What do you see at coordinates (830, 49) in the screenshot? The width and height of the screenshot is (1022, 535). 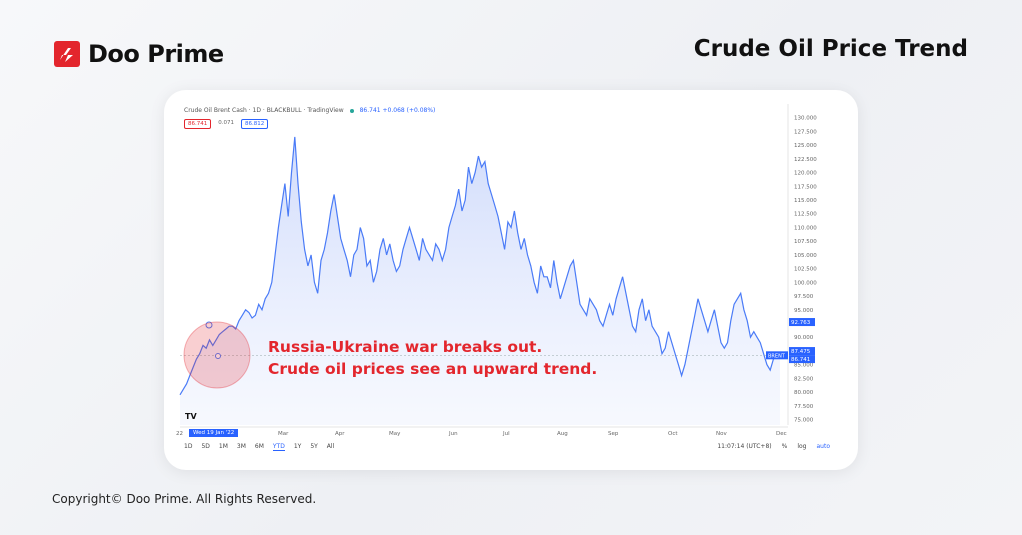 I see `page-title: Crude Oil Price Trend` at bounding box center [830, 49].